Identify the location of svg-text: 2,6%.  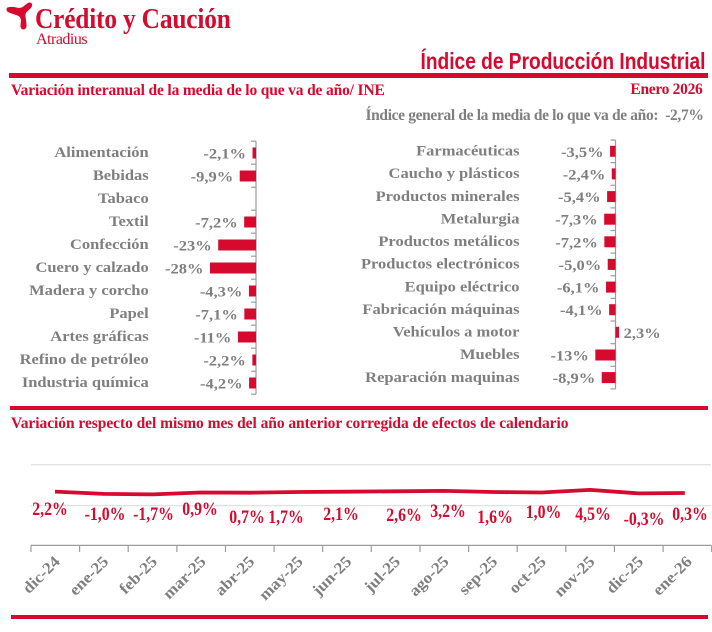
(404, 515).